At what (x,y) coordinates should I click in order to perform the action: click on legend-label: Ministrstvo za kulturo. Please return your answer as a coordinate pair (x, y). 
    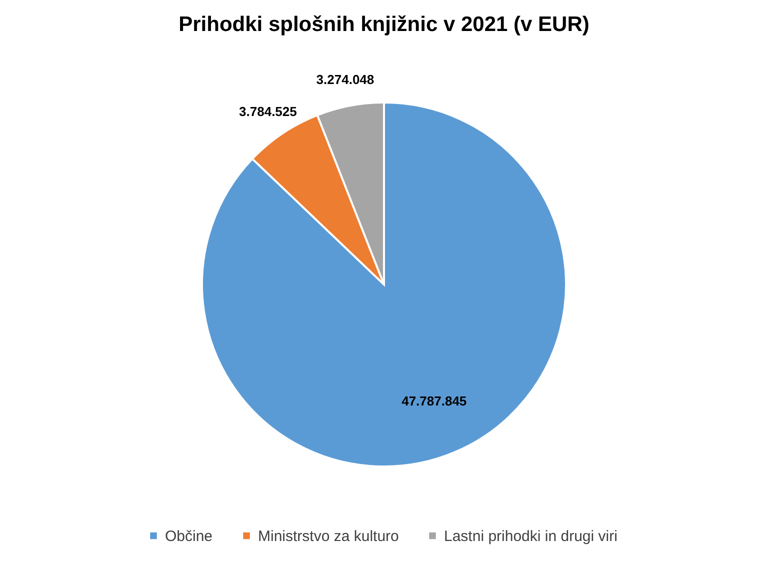
    Looking at the image, I should click on (328, 536).